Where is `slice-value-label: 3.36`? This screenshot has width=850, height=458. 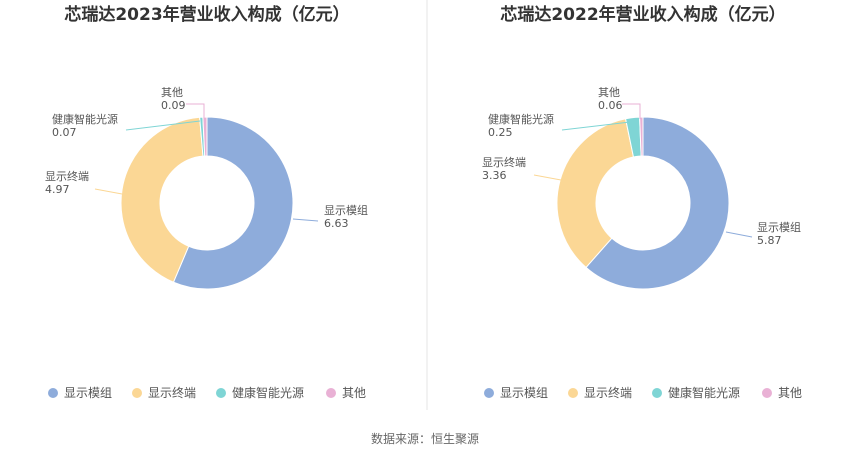 slice-value-label: 3.36 is located at coordinates (494, 175).